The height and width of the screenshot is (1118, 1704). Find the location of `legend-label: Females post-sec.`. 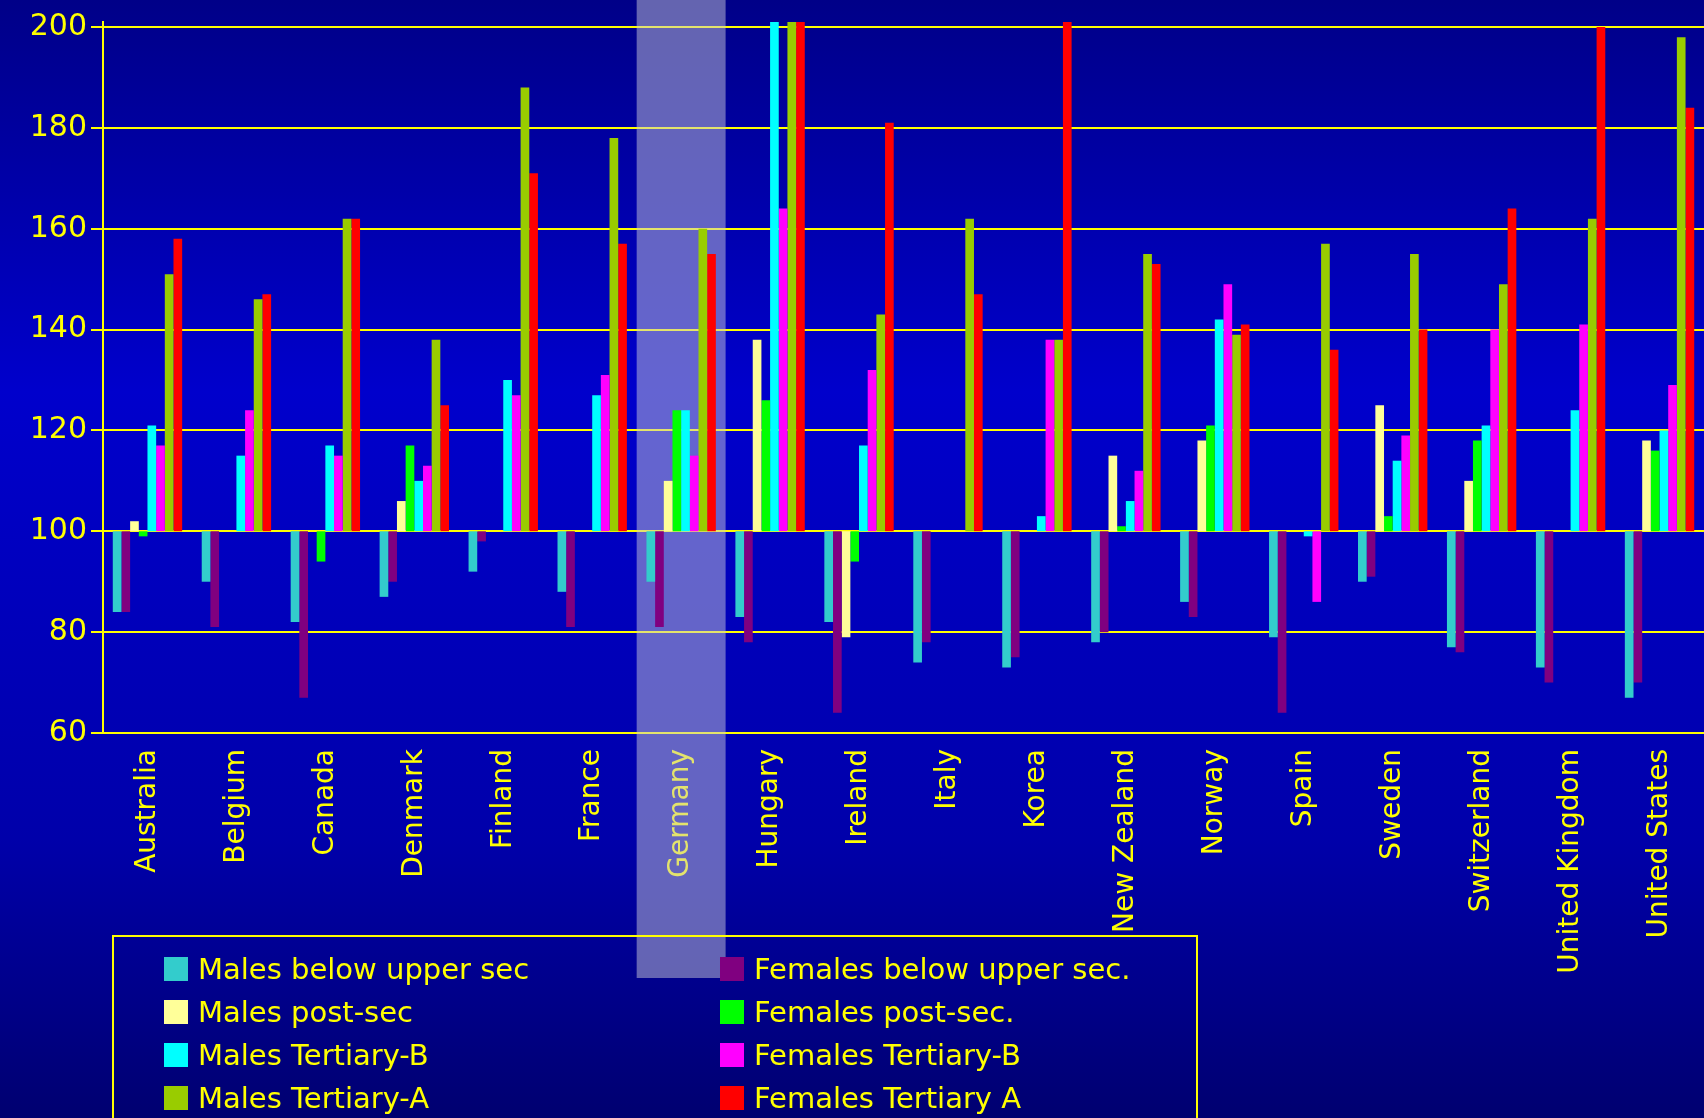

legend-label: Females post-sec. is located at coordinates (884, 1011).